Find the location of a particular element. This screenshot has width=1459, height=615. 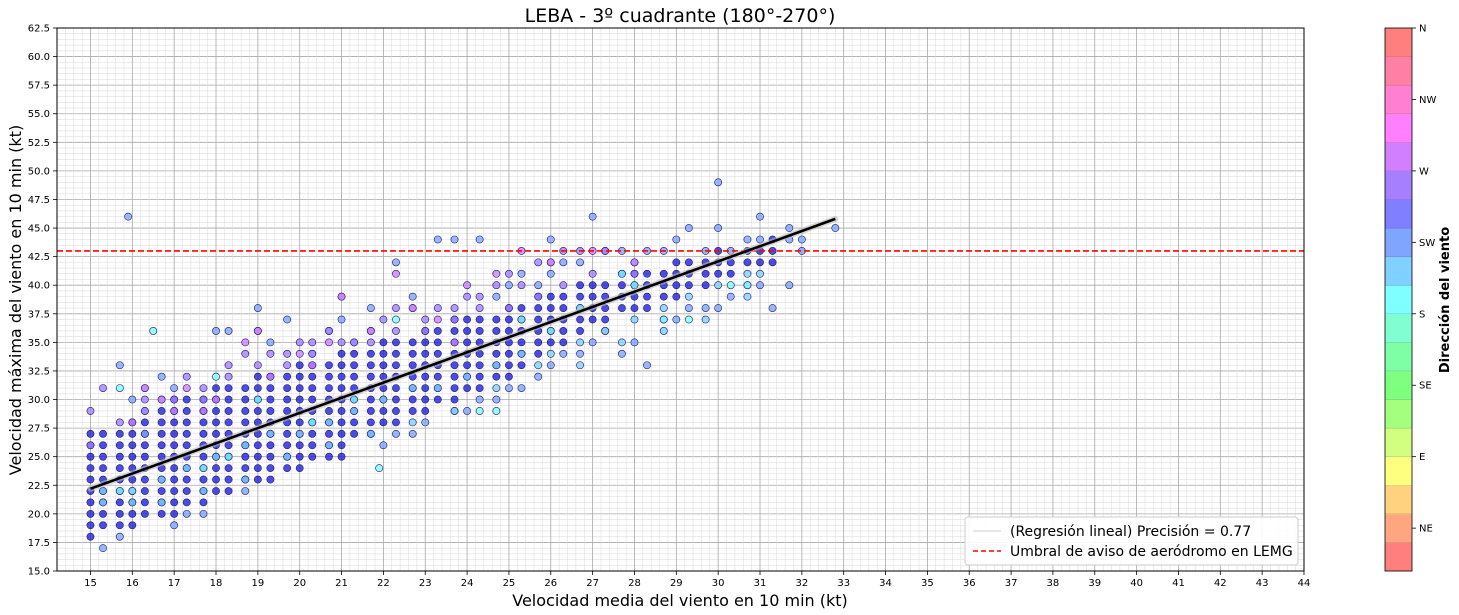

x-tick-label: 20 is located at coordinates (299, 583).